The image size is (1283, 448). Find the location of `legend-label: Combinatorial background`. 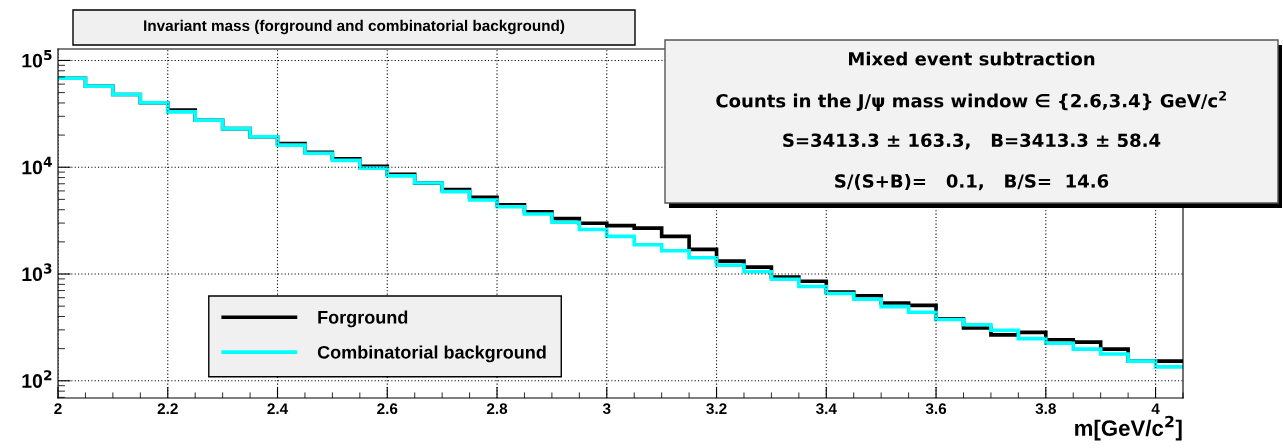

legend-label: Combinatorial background is located at coordinates (431, 354).